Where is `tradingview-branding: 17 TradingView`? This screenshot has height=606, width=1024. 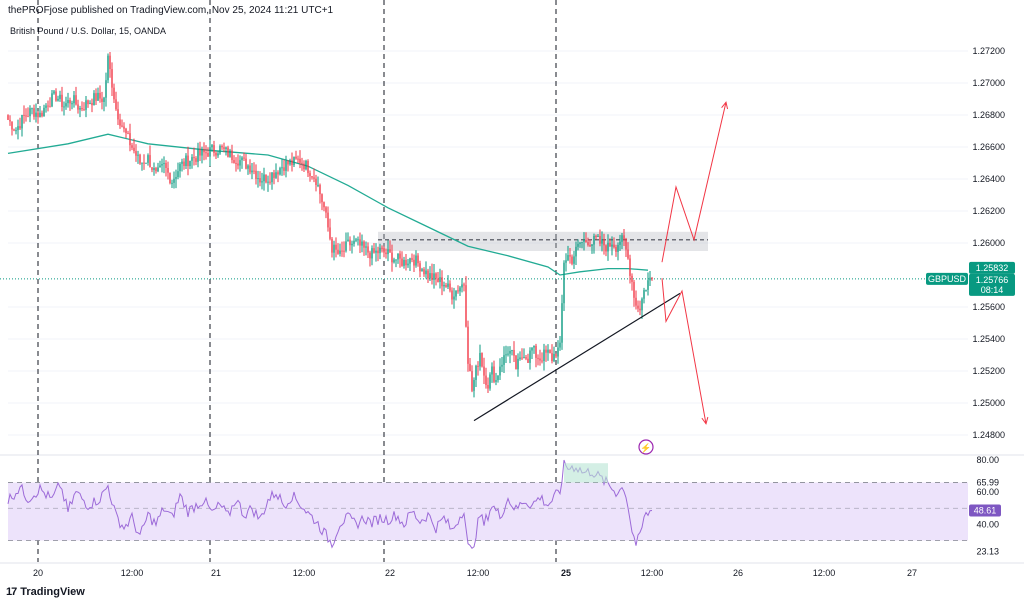
tradingview-branding: 17 TradingView is located at coordinates (45, 592).